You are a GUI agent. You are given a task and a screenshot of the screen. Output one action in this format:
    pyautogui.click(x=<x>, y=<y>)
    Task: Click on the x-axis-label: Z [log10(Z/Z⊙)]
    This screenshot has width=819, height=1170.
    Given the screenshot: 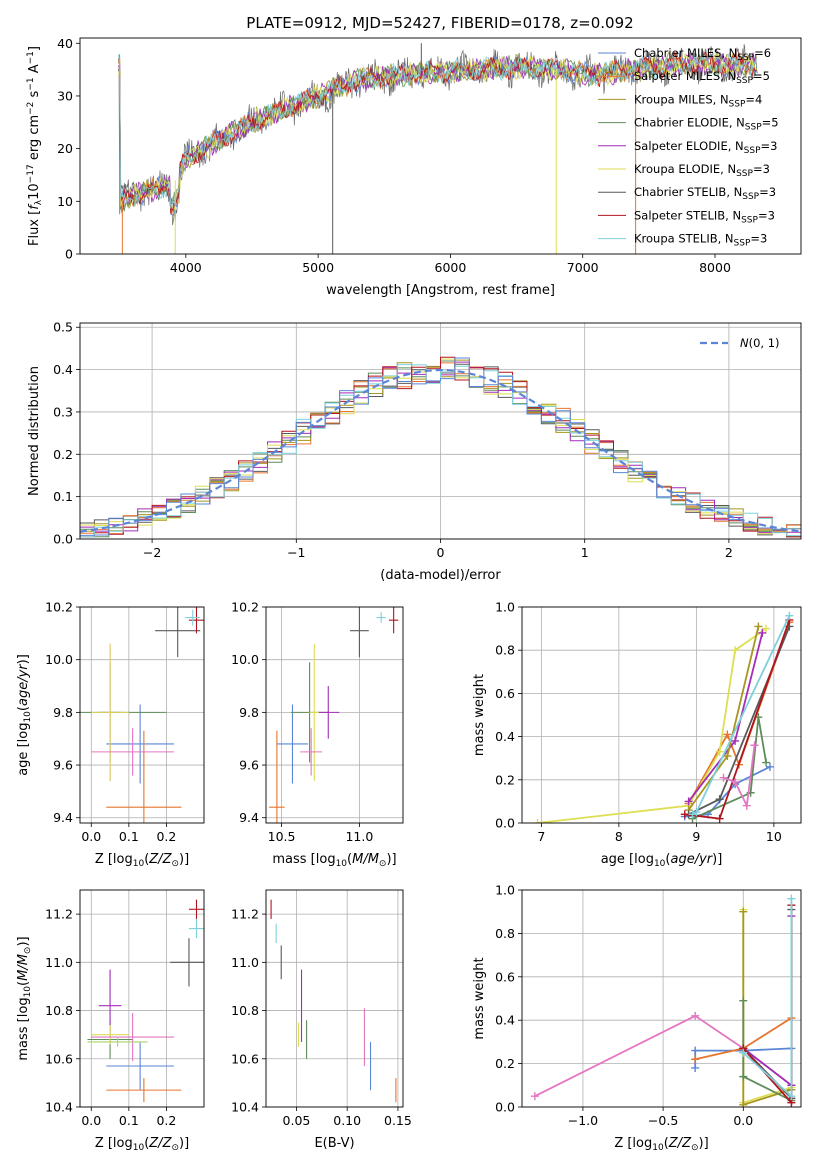 What is the action you would take?
    pyautogui.click(x=142, y=1144)
    